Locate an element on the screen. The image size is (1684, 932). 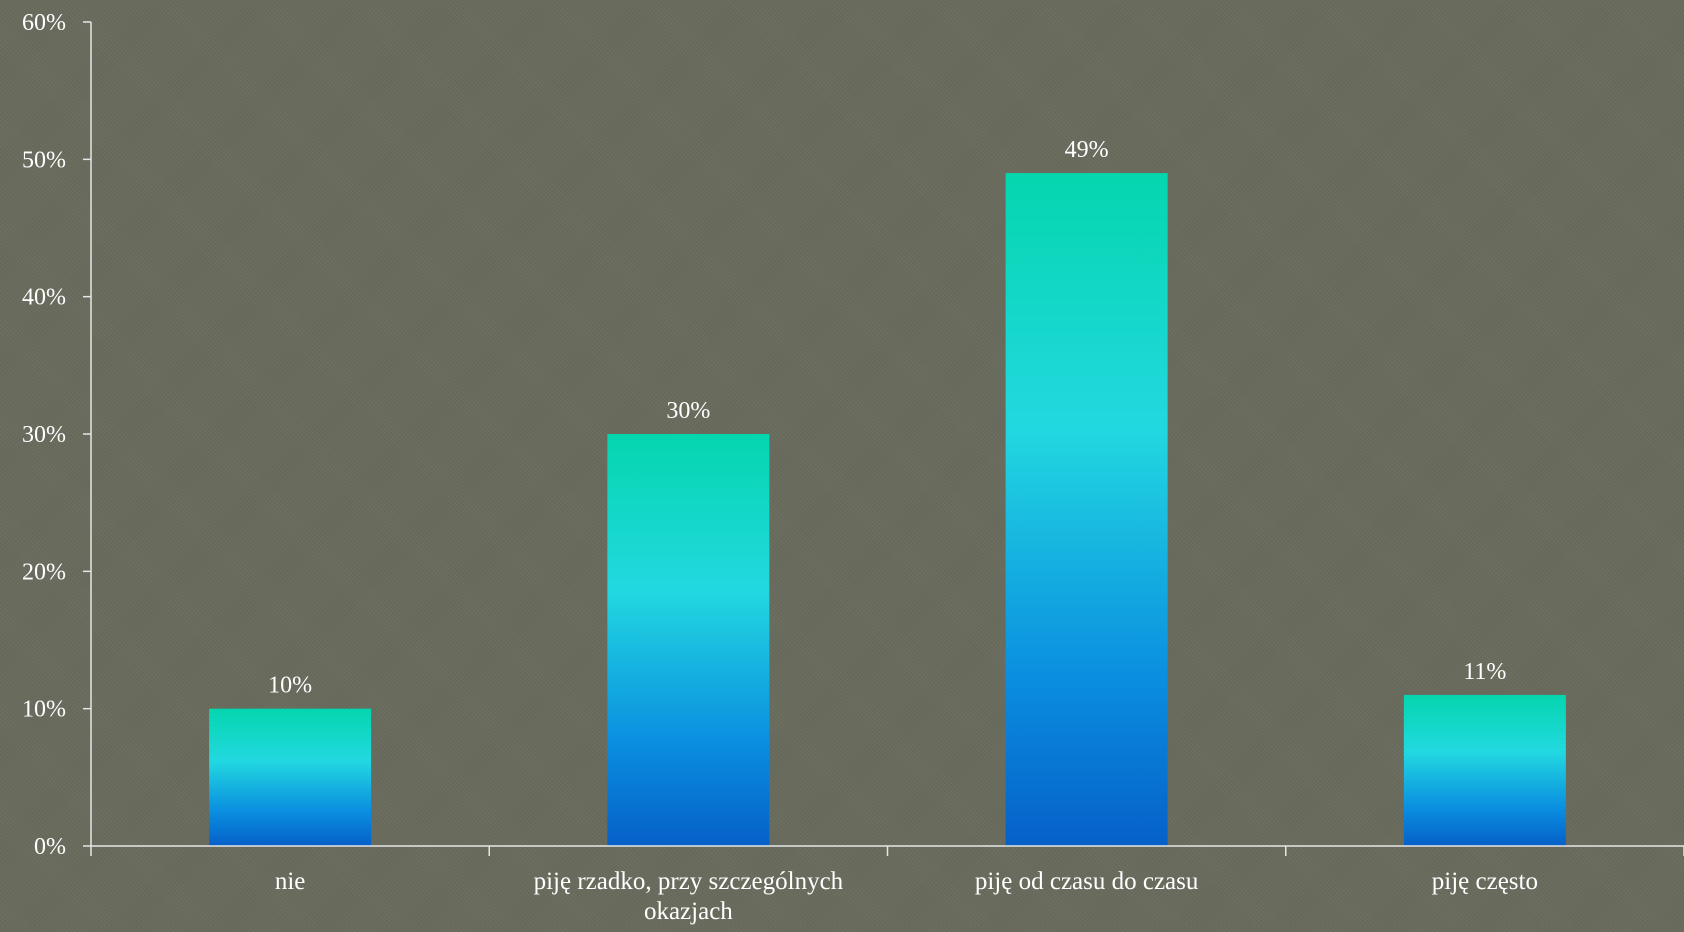
category-label: okazjach is located at coordinates (688, 911).